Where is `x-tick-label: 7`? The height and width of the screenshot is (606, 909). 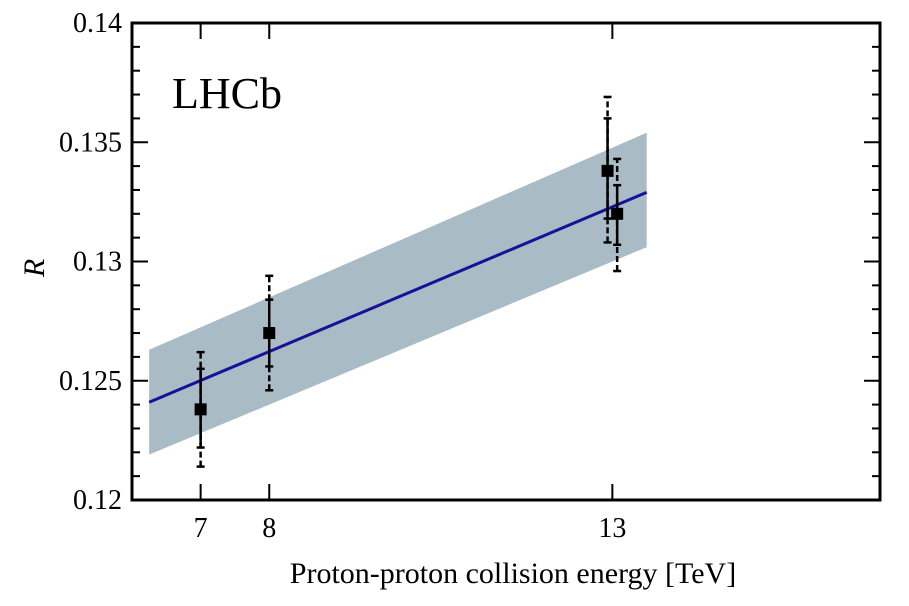
x-tick-label: 7 is located at coordinates (201, 528).